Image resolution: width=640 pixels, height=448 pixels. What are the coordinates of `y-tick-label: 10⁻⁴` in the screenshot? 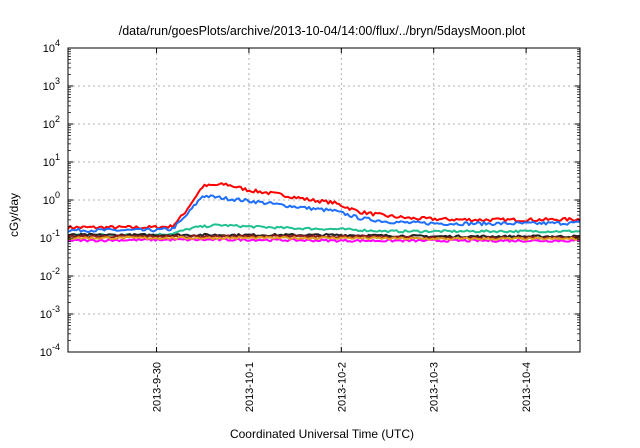 It's located at (50, 350).